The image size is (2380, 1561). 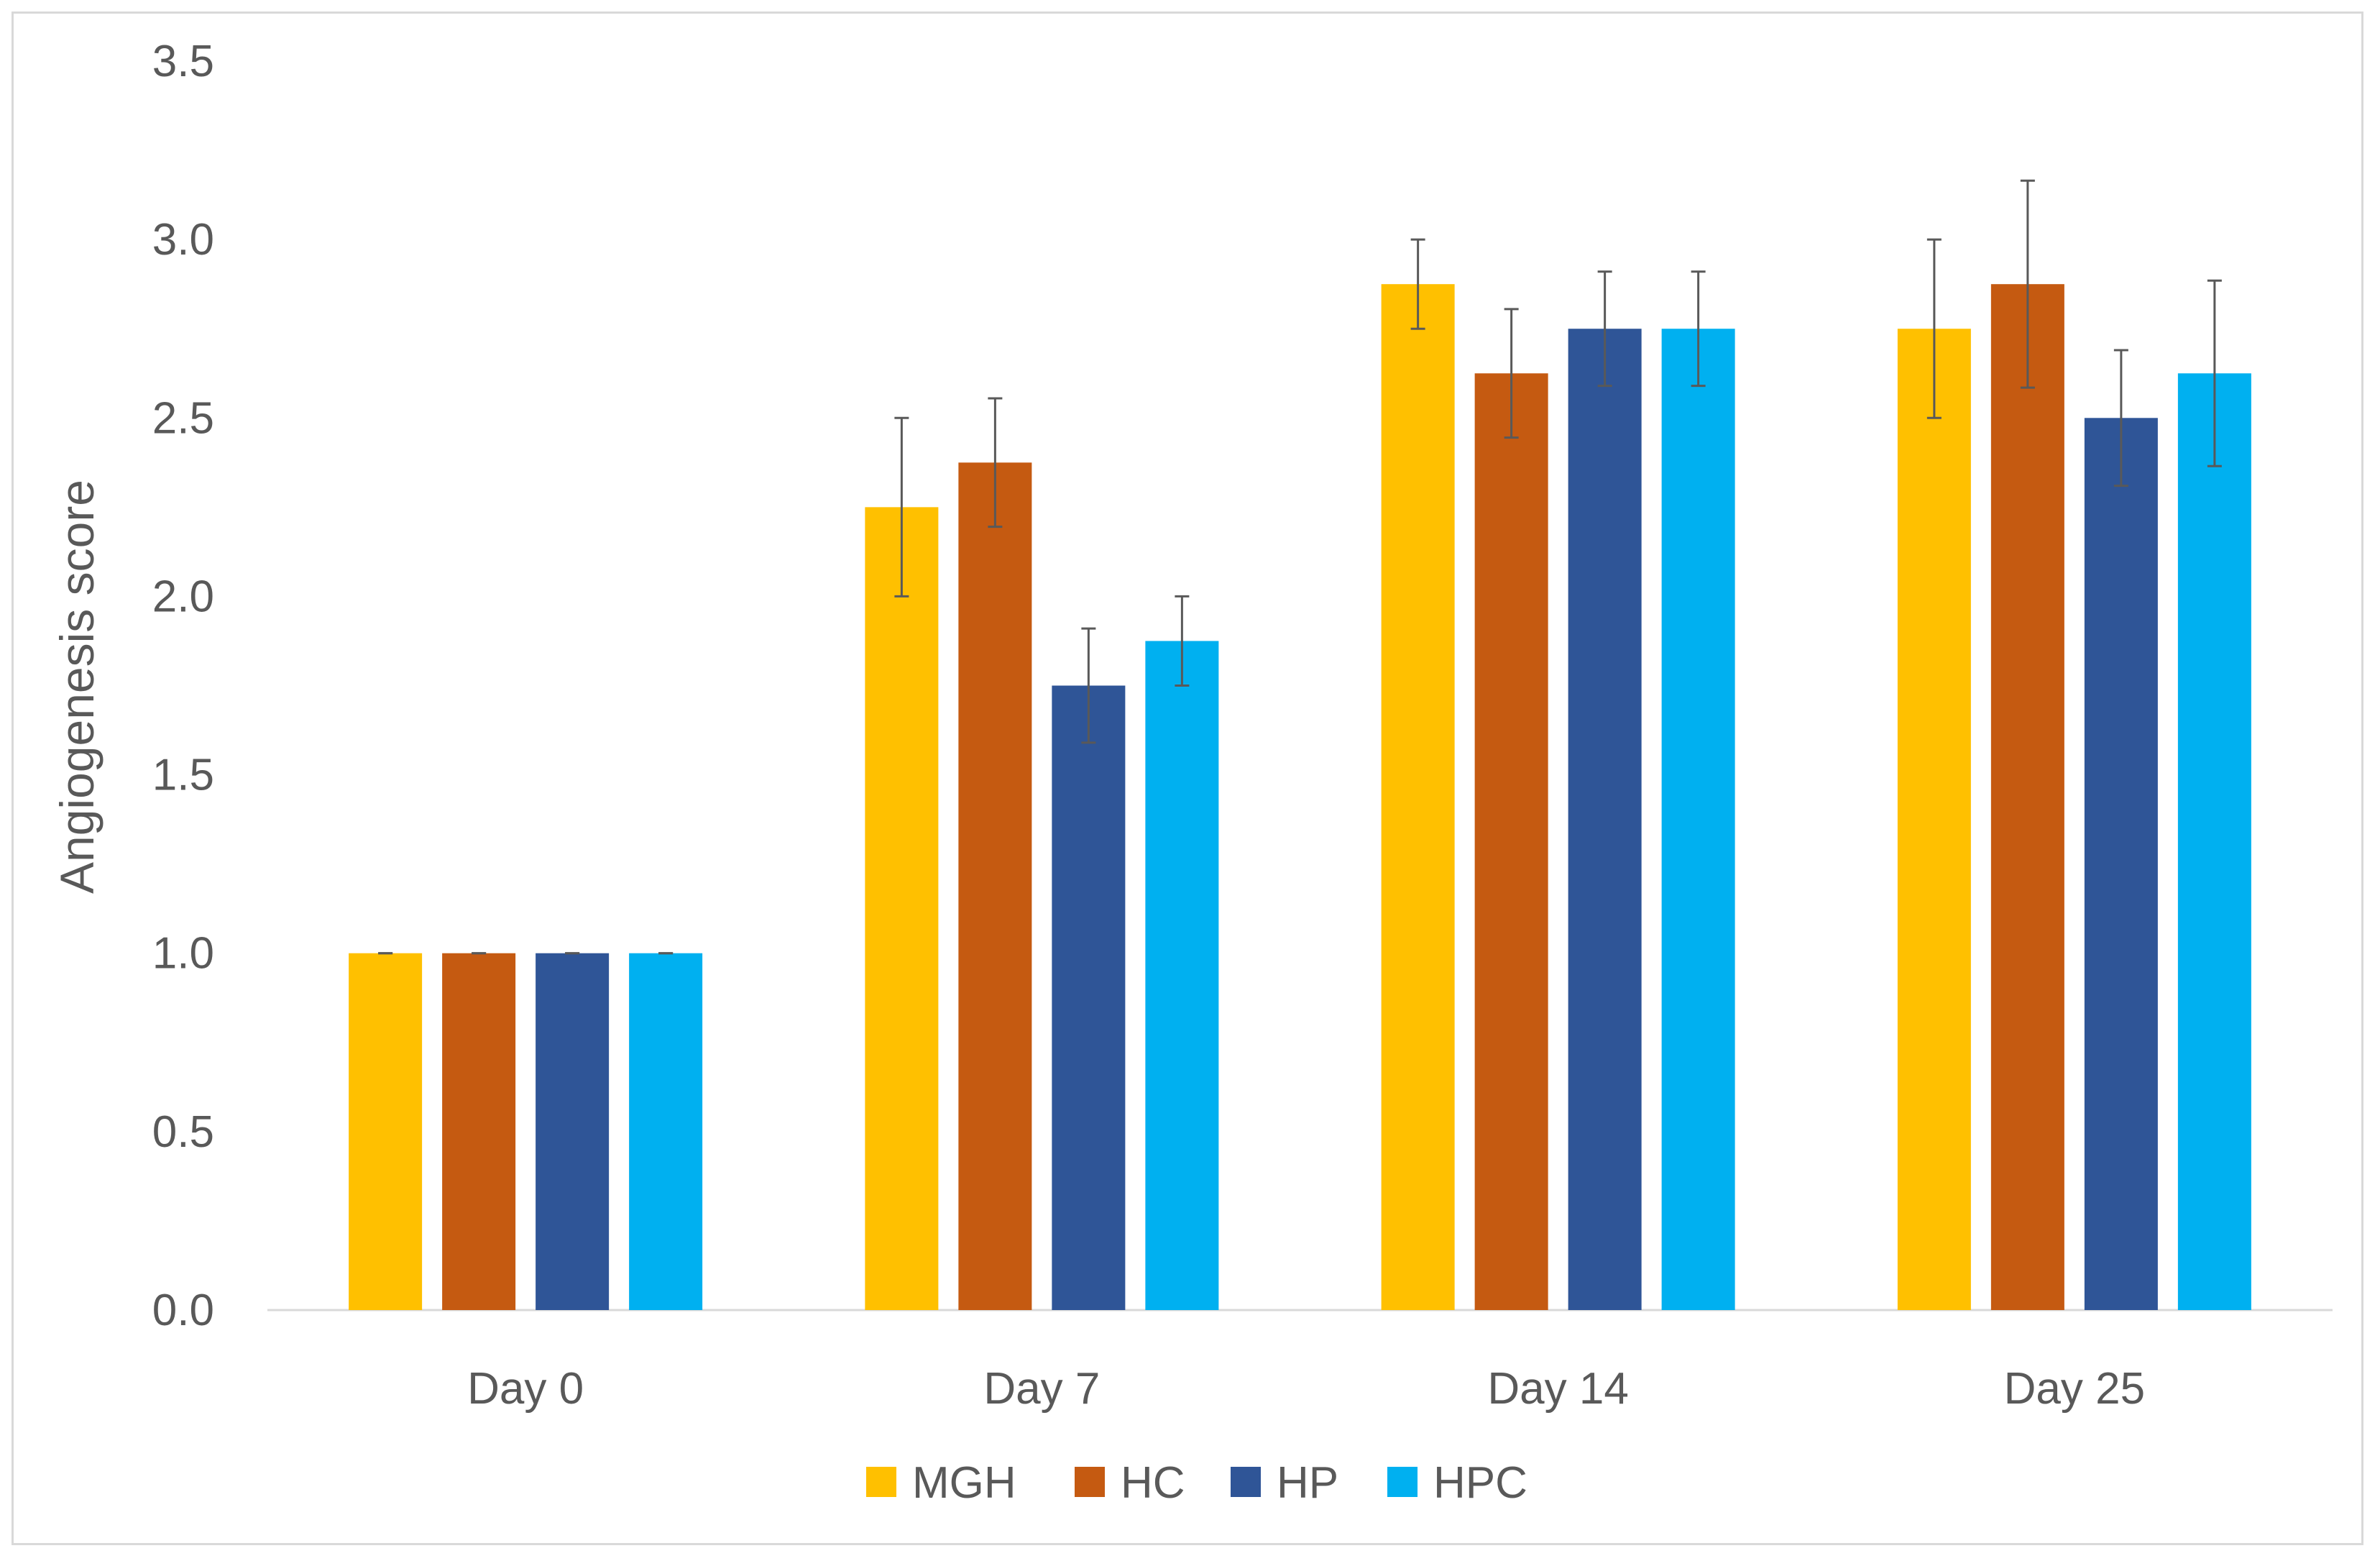 What do you see at coordinates (1306, 1389) in the screenshot?
I see `x-axis-categories: Day 0 Day 7 Day 14 Day 25` at bounding box center [1306, 1389].